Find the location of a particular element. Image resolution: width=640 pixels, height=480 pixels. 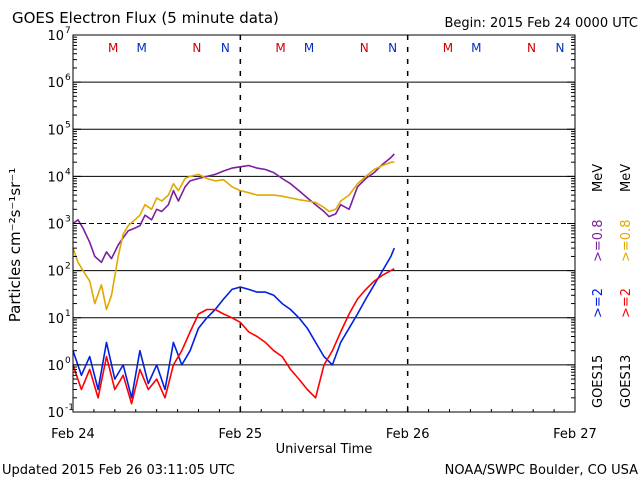

x-tick-label: Feb 24 is located at coordinates (73, 434).